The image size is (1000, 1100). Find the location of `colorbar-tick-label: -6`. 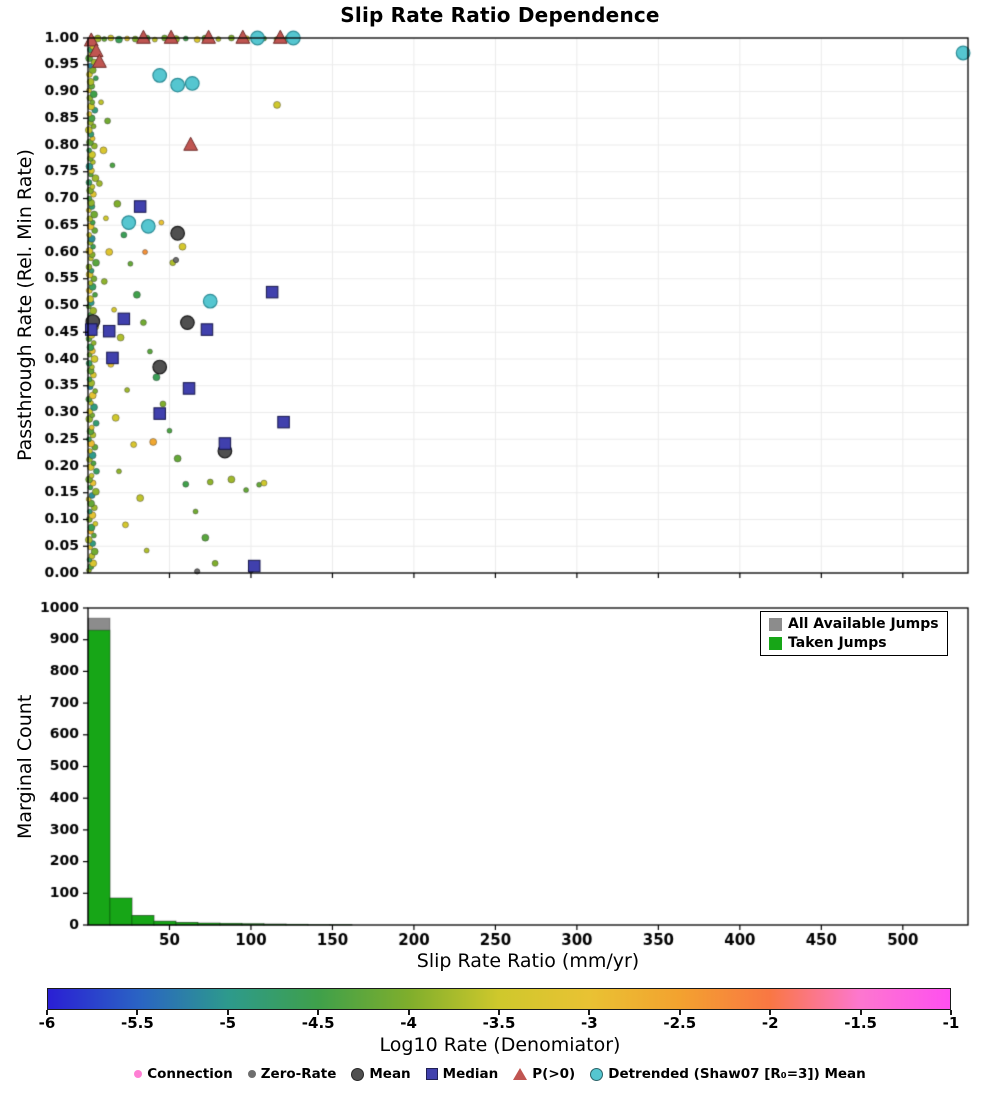

colorbar-tick-label: -6 is located at coordinates (47, 1023).